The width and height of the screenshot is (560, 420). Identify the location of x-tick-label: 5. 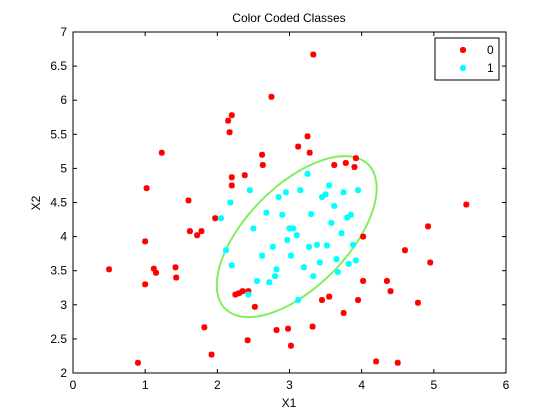
(433, 385).